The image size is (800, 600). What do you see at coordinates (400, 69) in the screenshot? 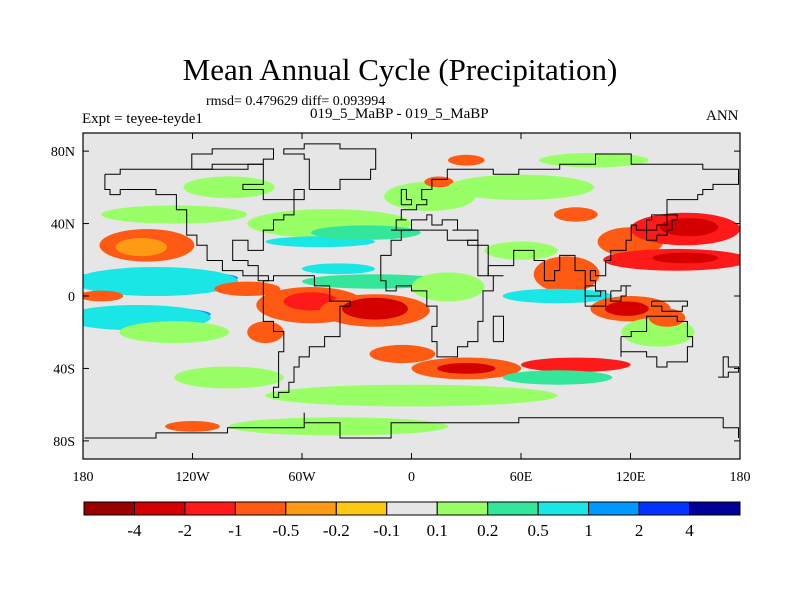
I see `figure-title: Mean Annual Cycle (Precipitation)` at bounding box center [400, 69].